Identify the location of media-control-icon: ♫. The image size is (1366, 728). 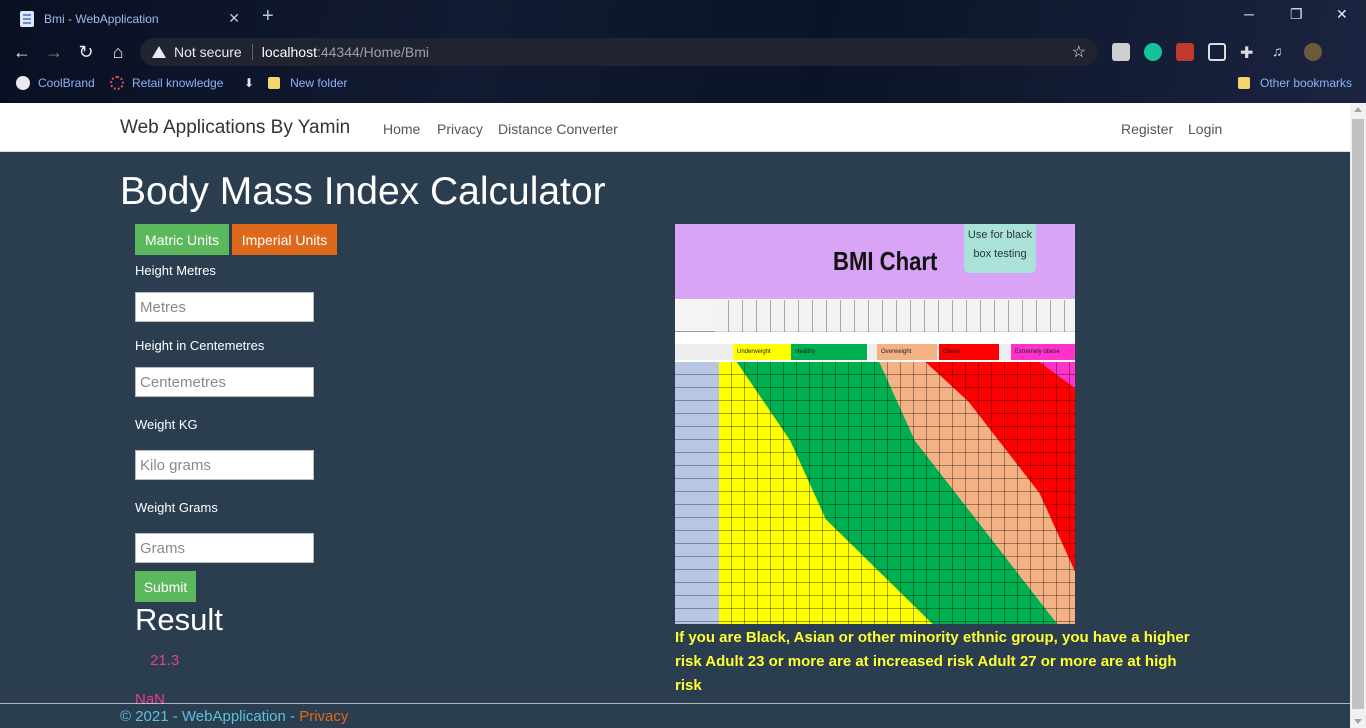
(1277, 51).